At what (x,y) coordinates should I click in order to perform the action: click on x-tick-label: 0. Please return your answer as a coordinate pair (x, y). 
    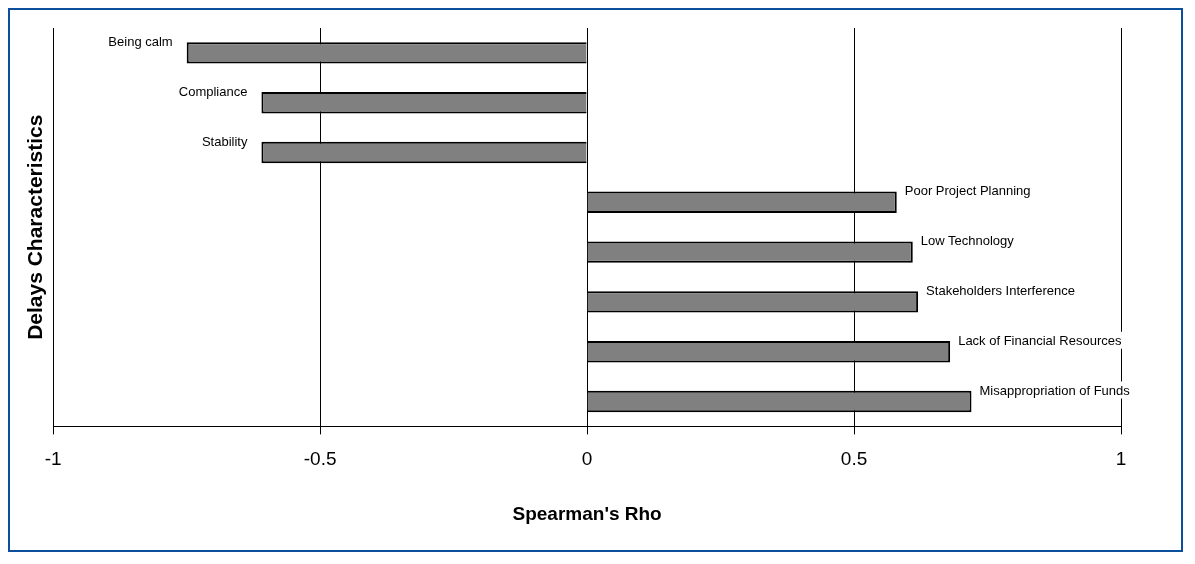
    Looking at the image, I should click on (587, 459).